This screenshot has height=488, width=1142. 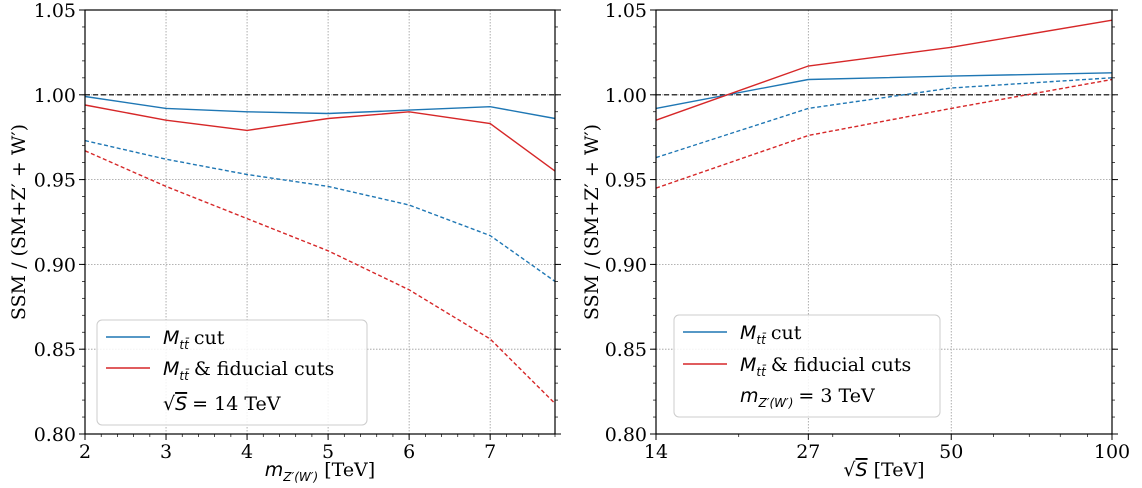 I want to click on left-xtick-label: 5, so click(x=328, y=452).